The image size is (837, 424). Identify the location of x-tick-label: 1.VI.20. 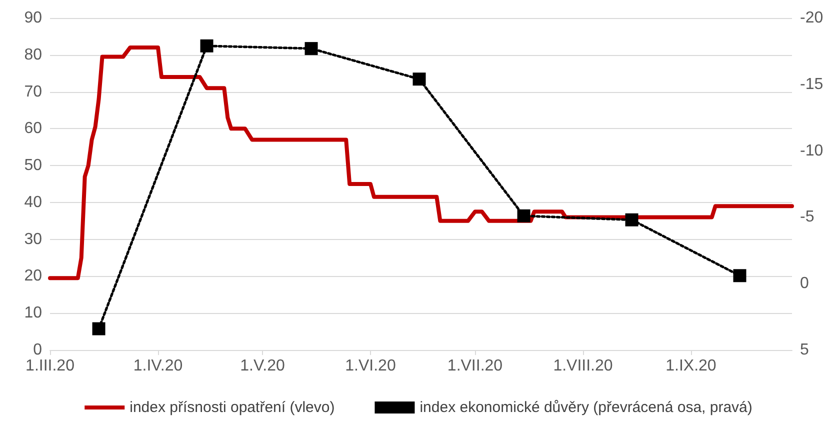
(370, 366).